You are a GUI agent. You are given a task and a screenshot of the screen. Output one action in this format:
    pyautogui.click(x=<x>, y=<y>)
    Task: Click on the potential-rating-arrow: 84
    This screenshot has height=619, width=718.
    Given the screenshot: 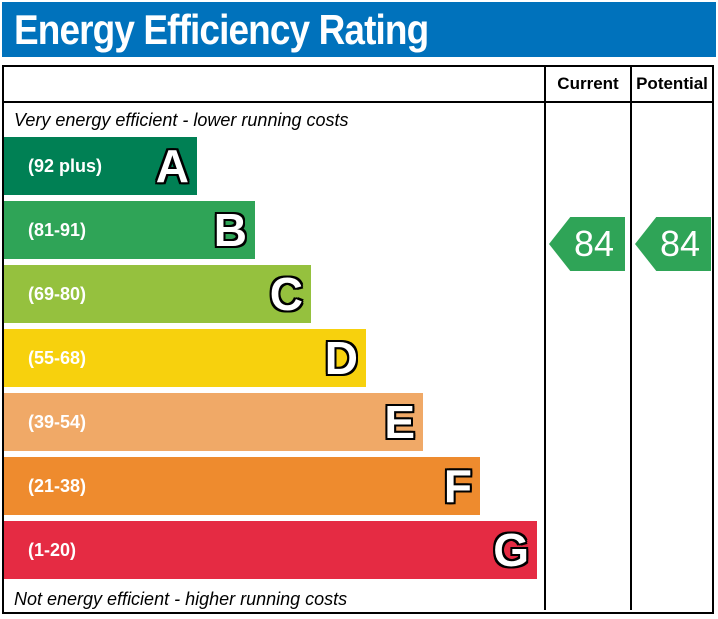 What is the action you would take?
    pyautogui.click(x=673, y=244)
    